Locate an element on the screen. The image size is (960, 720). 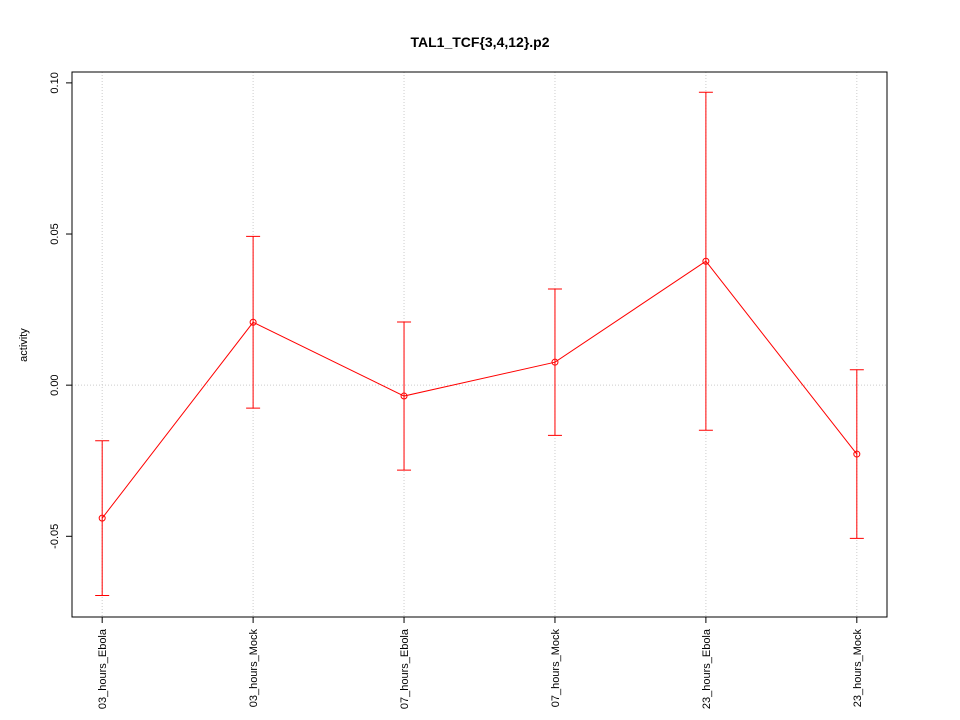
x-tick-label: 07_hours_Ebola is located at coordinates (405, 668).